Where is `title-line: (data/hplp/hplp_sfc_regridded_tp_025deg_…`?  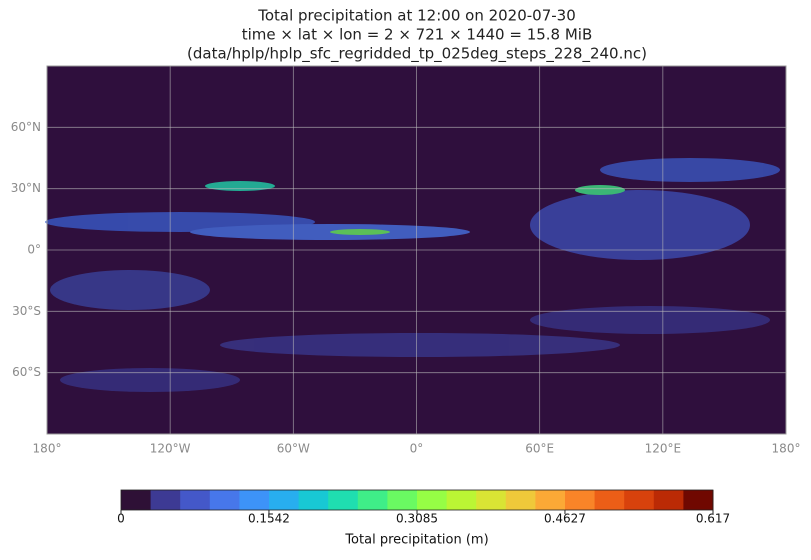 title-line: (data/hplp/hplp_sfc_regridded_tp_025deg_… is located at coordinates (417, 54).